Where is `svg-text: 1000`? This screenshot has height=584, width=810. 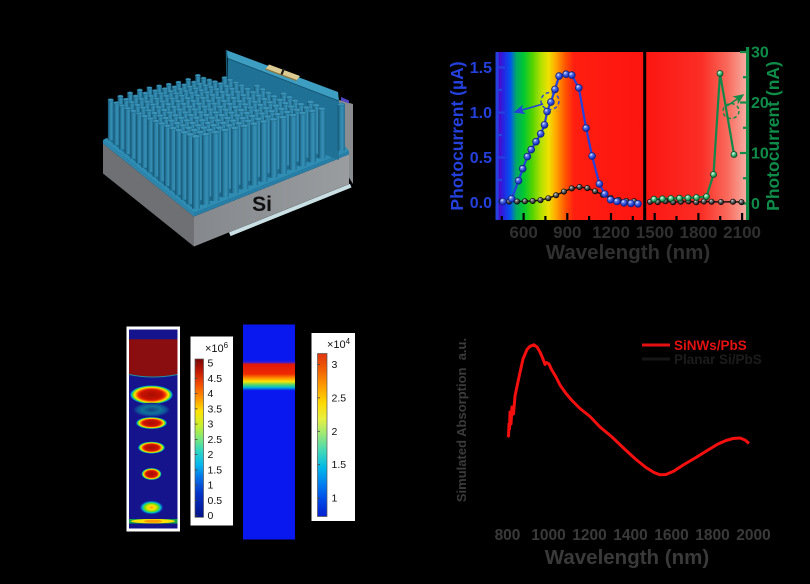 svg-text: 1000 is located at coordinates (548, 535).